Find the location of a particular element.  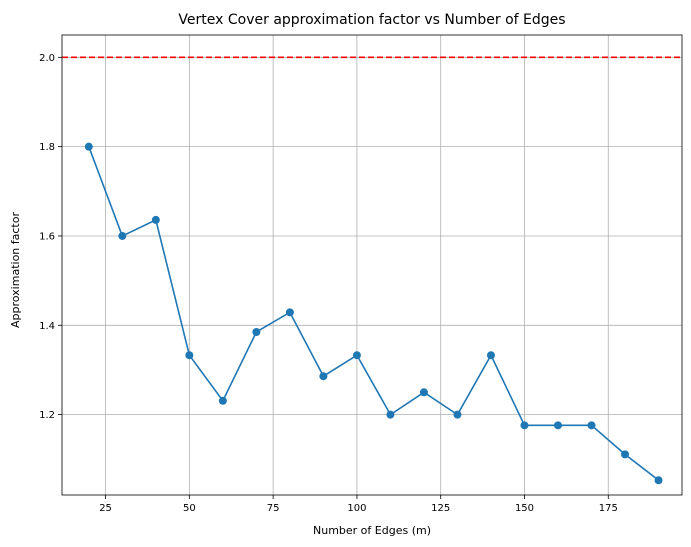

y-axis-ticks: 1.2 1.4 1.6 1.8 2.0 is located at coordinates (50, 237).